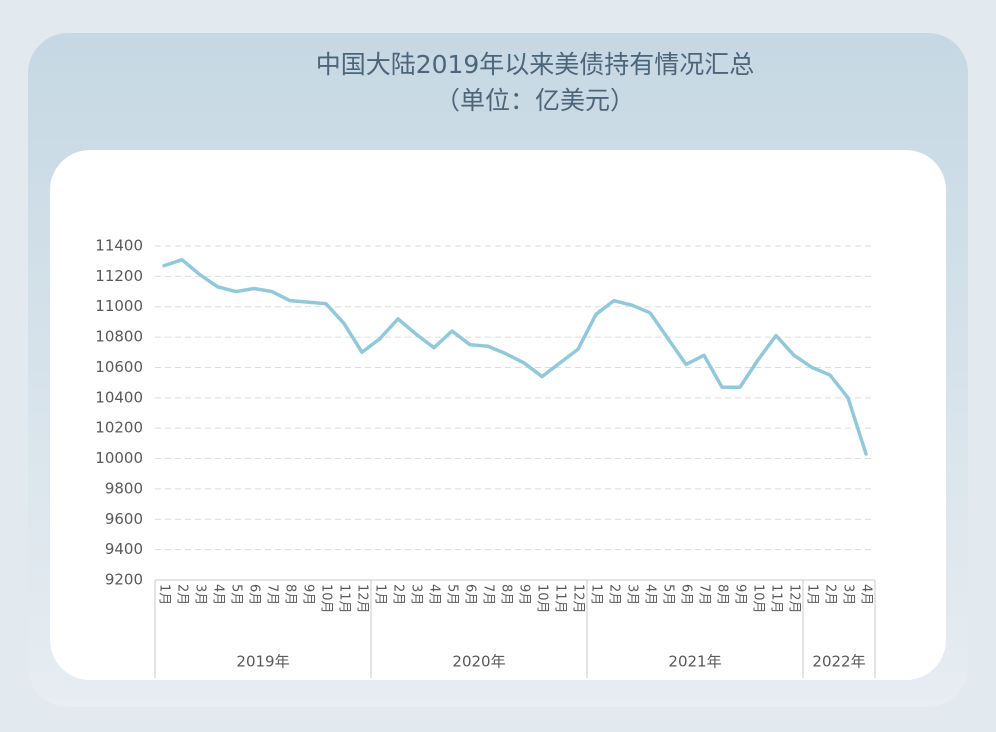 Image resolution: width=996 pixels, height=732 pixels. I want to click on y-tick-label: 9400, so click(124, 549).